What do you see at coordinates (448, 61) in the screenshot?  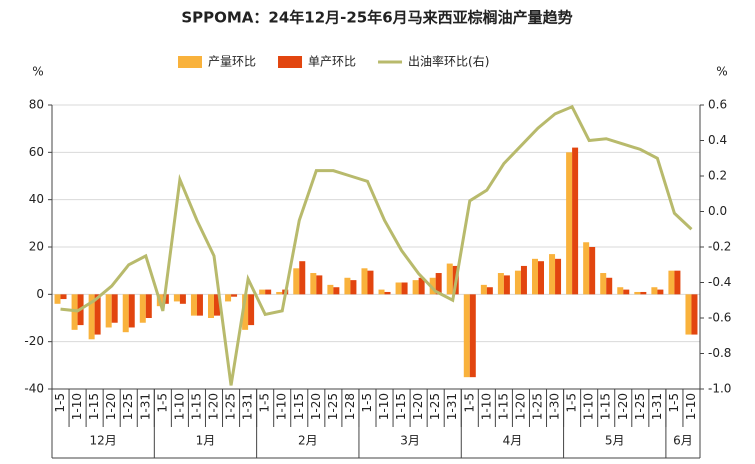 I see `legend-label: 出油率环比(右)` at bounding box center [448, 61].